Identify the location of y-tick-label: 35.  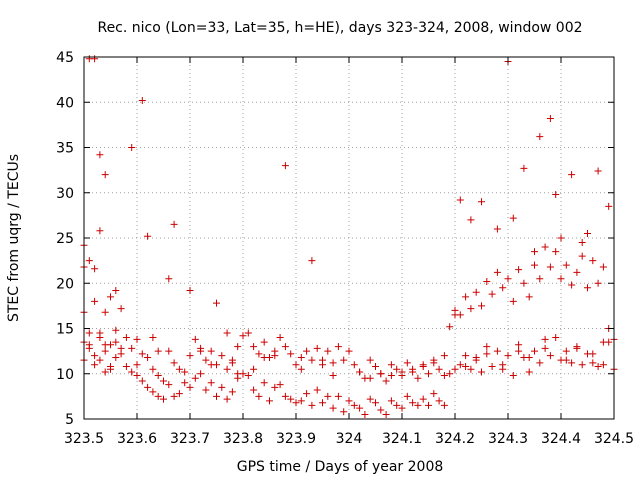
(65, 149).